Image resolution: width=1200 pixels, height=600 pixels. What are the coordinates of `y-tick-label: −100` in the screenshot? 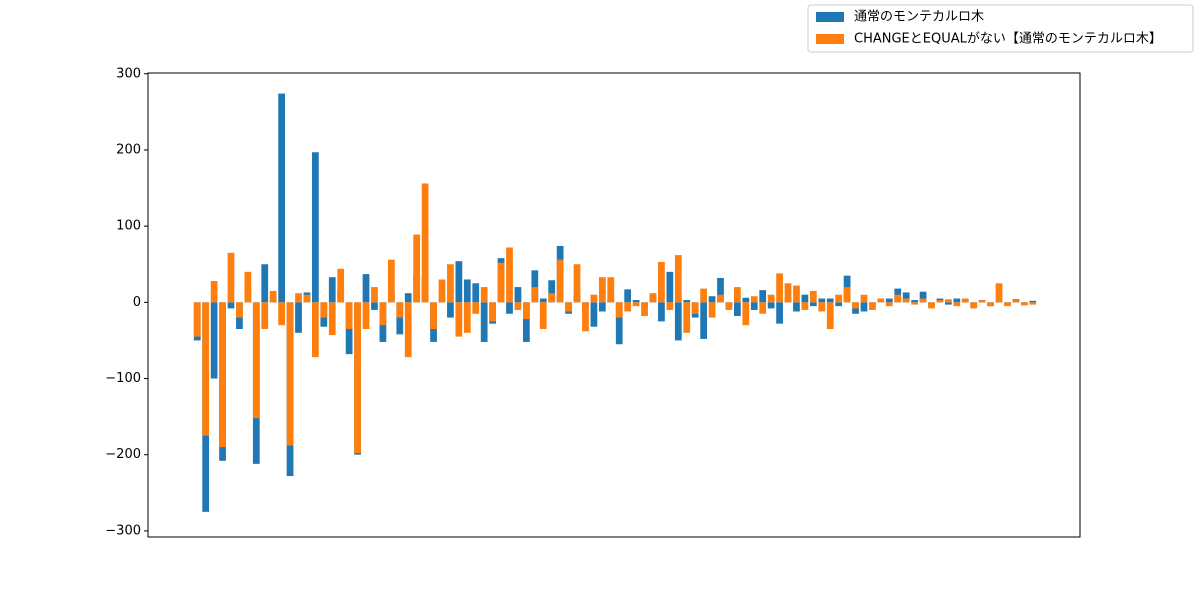 It's located at (123, 378).